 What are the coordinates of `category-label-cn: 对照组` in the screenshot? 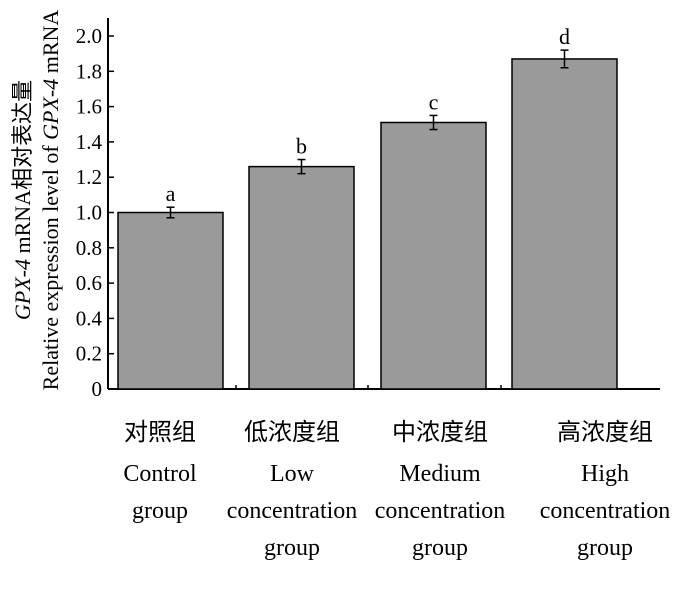 It's located at (160, 432).